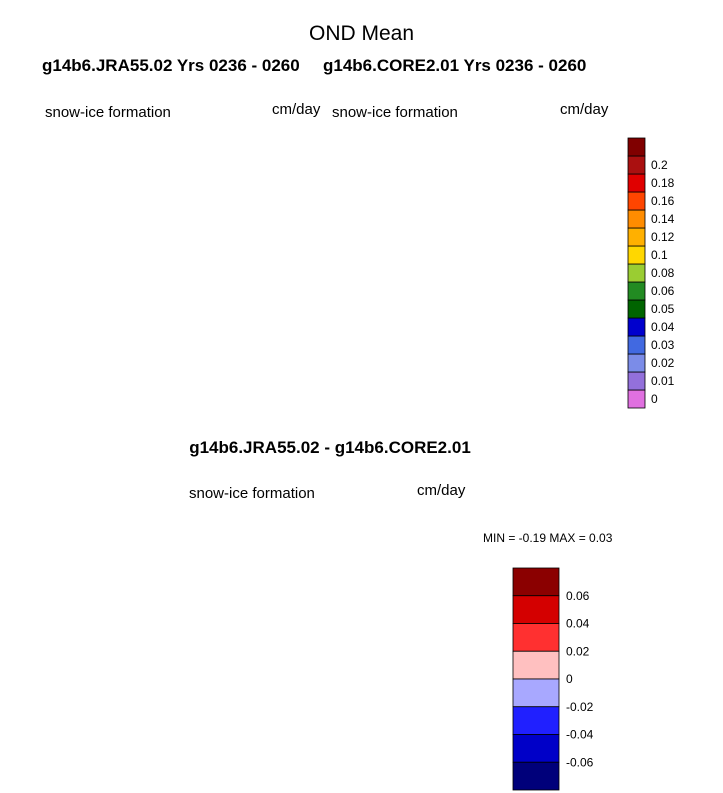 This screenshot has height=793, width=723. I want to click on panel2-variable-label: snow-ice formation, so click(395, 112).